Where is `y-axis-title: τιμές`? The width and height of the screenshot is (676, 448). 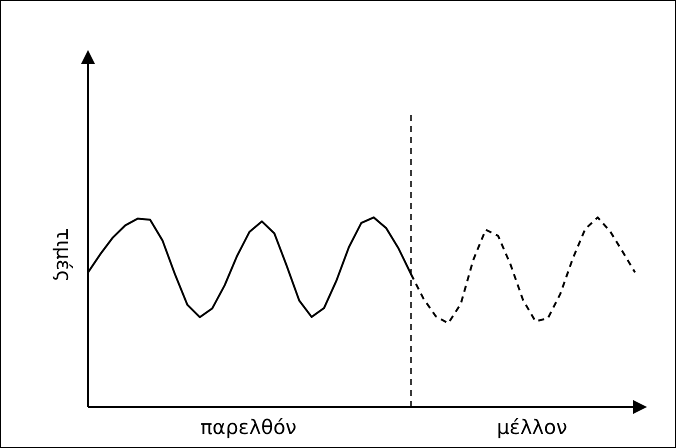 y-axis-title: τιμές is located at coordinates (64, 255).